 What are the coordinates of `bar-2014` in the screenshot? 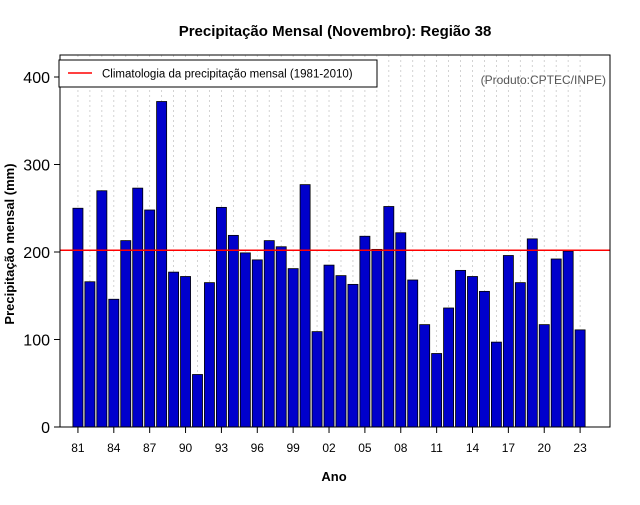 It's located at (472, 352).